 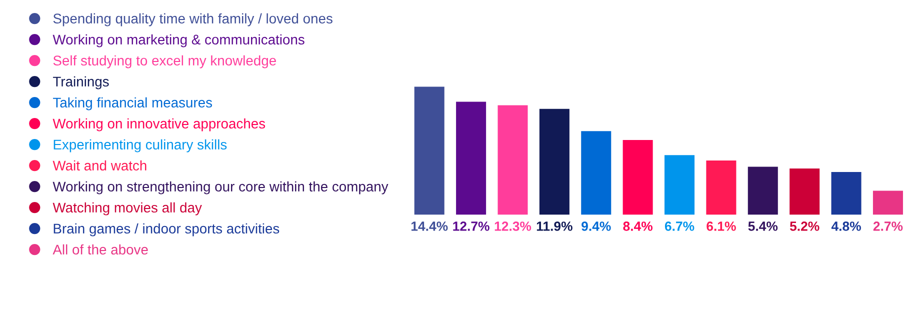 What do you see at coordinates (596, 226) in the screenshot?
I see `data-label: 9.4%` at bounding box center [596, 226].